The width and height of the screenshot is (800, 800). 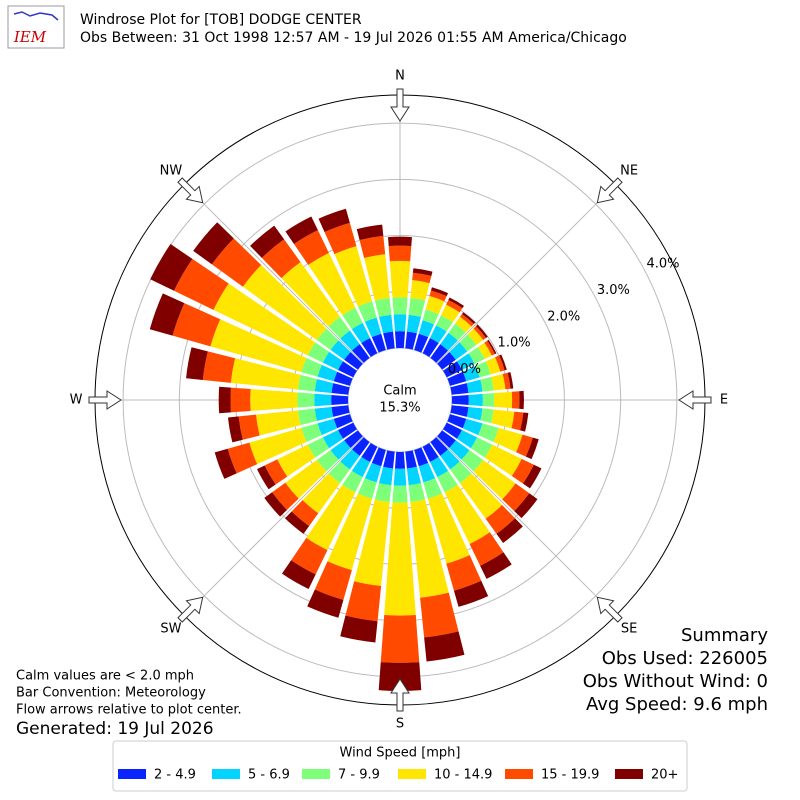 I want to click on direction-label: NE, so click(x=629, y=170).